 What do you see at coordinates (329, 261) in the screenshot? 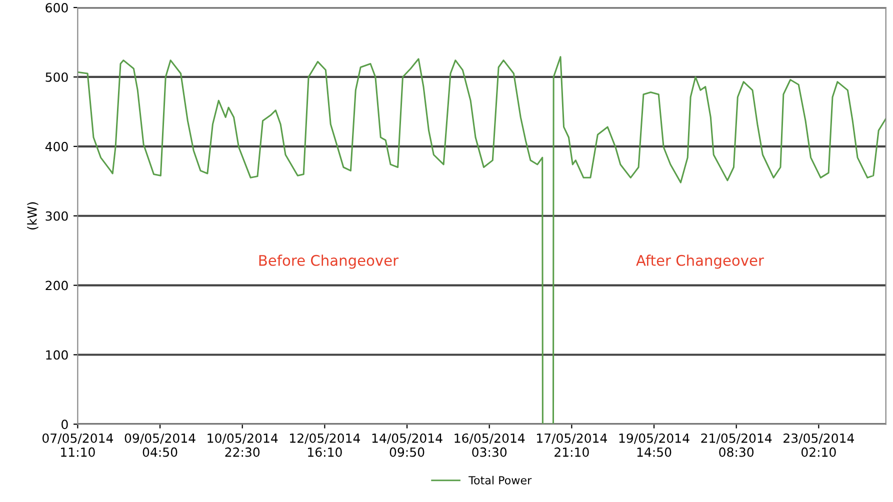
I see `annotation: Before Changeover` at bounding box center [329, 261].